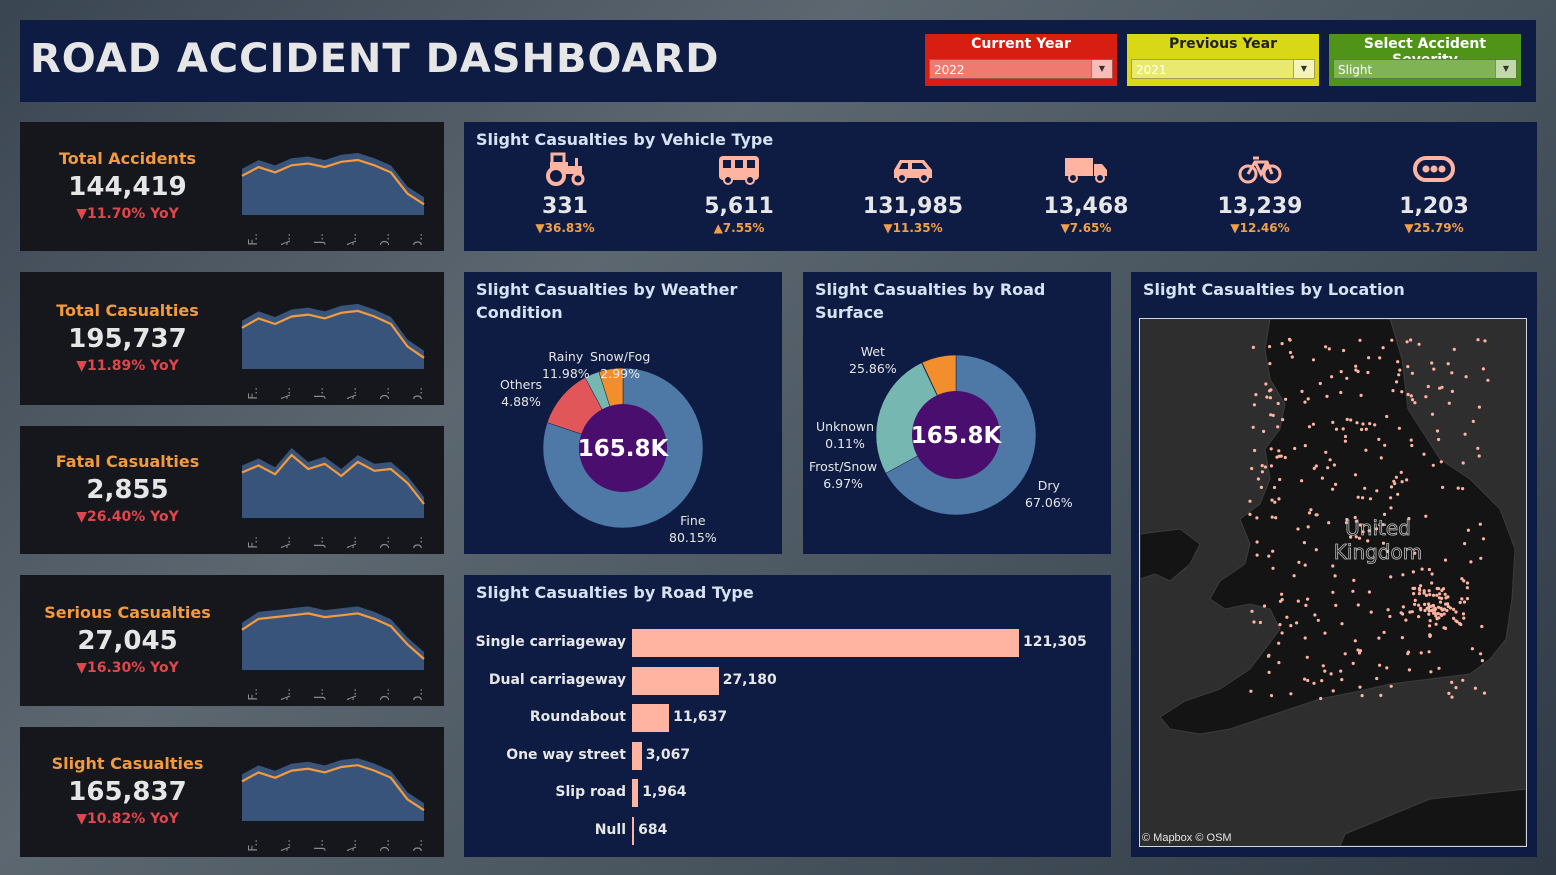  I want to click on map-attribution: © Mapbox © OSM, so click(1187, 838).